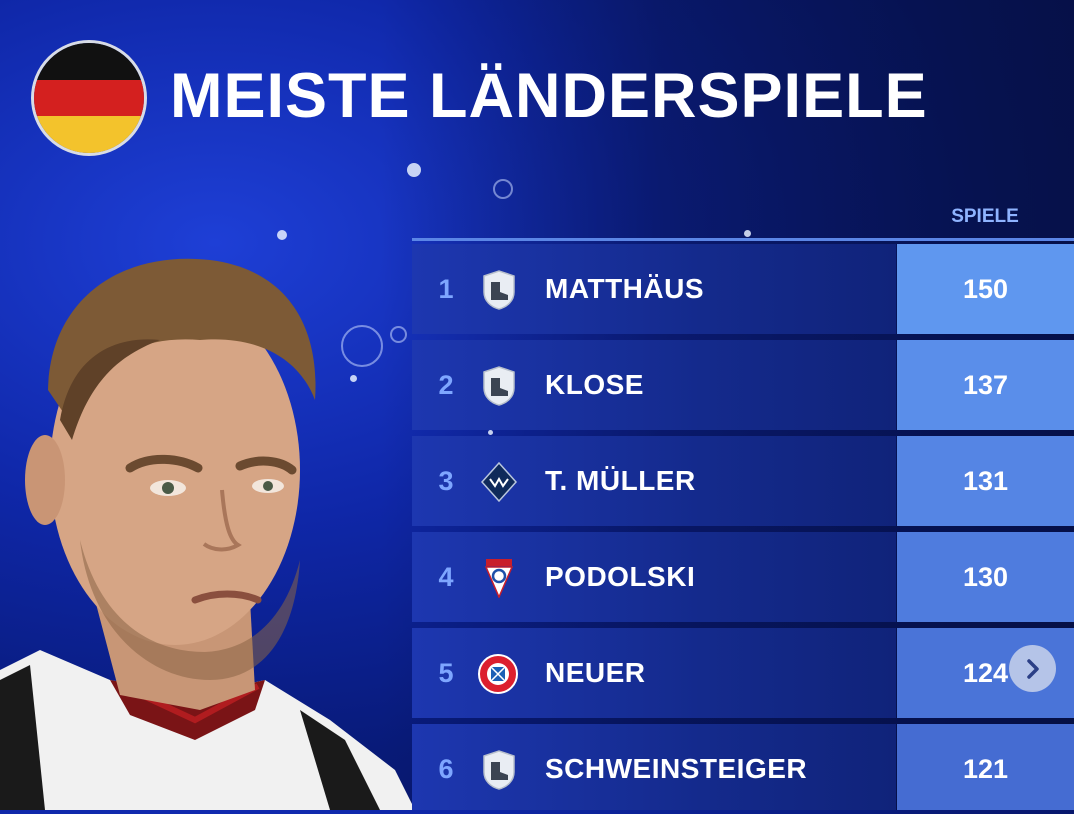 The width and height of the screenshot is (1074, 814). What do you see at coordinates (446, 289) in the screenshot?
I see `row-rank: 1` at bounding box center [446, 289].